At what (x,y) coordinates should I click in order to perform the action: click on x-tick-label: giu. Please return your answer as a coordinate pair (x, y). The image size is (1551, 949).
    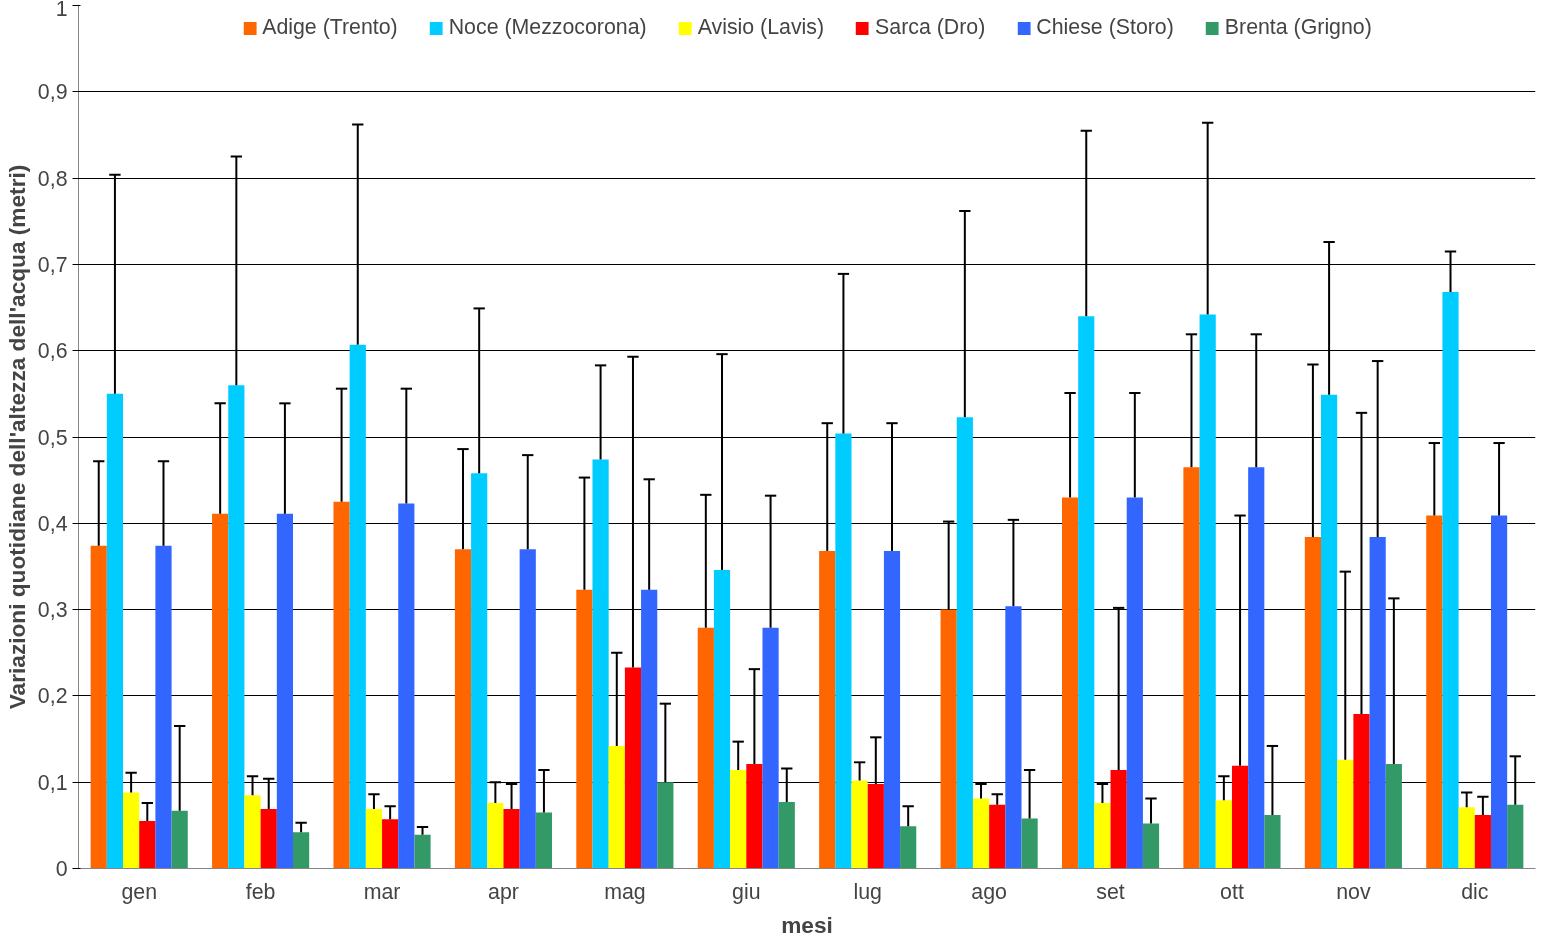
    Looking at the image, I should click on (746, 891).